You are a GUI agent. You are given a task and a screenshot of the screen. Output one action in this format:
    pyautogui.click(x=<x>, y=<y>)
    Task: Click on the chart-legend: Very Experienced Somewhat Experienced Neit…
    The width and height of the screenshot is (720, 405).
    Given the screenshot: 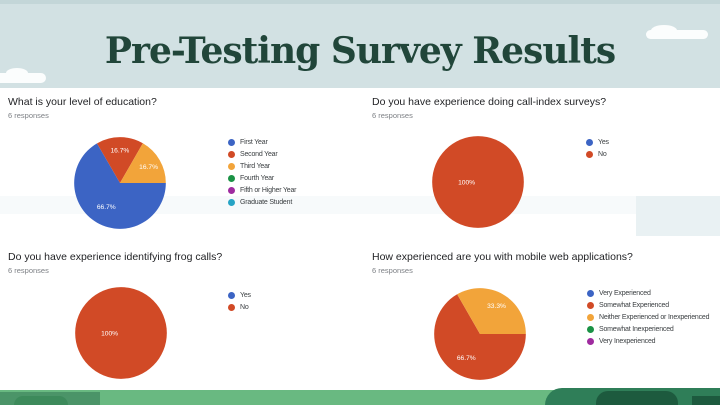 What is the action you would take?
    pyautogui.click(x=648, y=317)
    